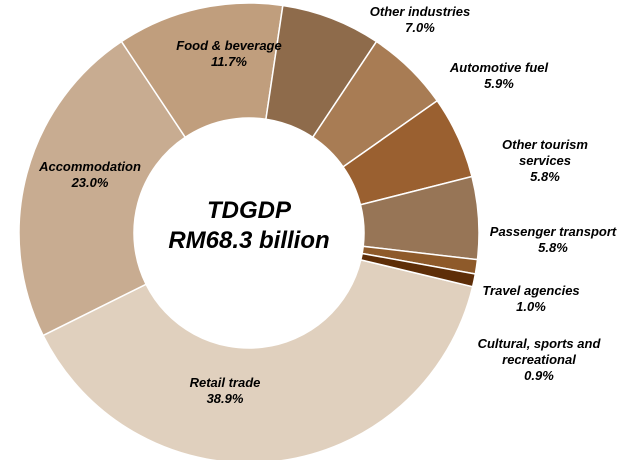  I want to click on center-subtitle: RM68.3 billion, so click(248, 240).